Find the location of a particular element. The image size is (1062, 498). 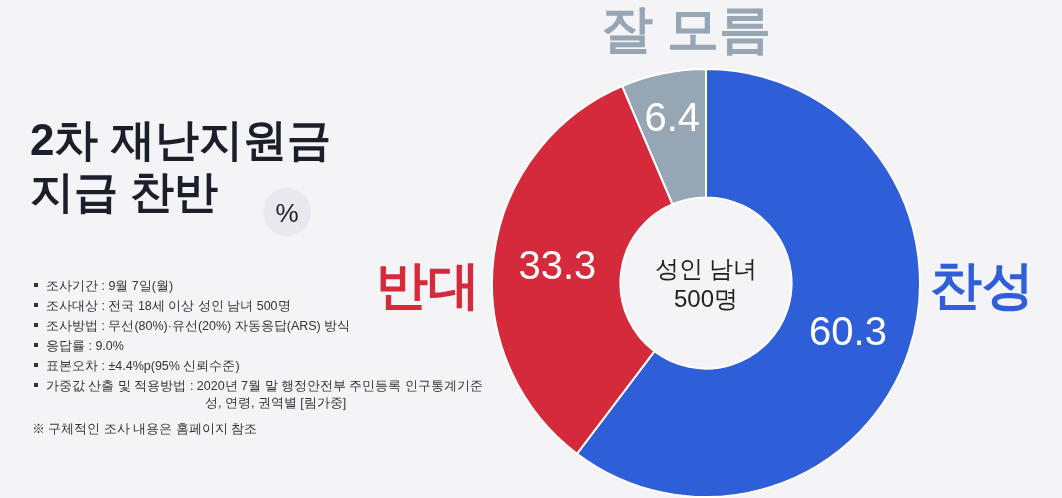

text: 표본오차 : ±4.4%p(95% 신뢰수준) is located at coordinates (143, 366).